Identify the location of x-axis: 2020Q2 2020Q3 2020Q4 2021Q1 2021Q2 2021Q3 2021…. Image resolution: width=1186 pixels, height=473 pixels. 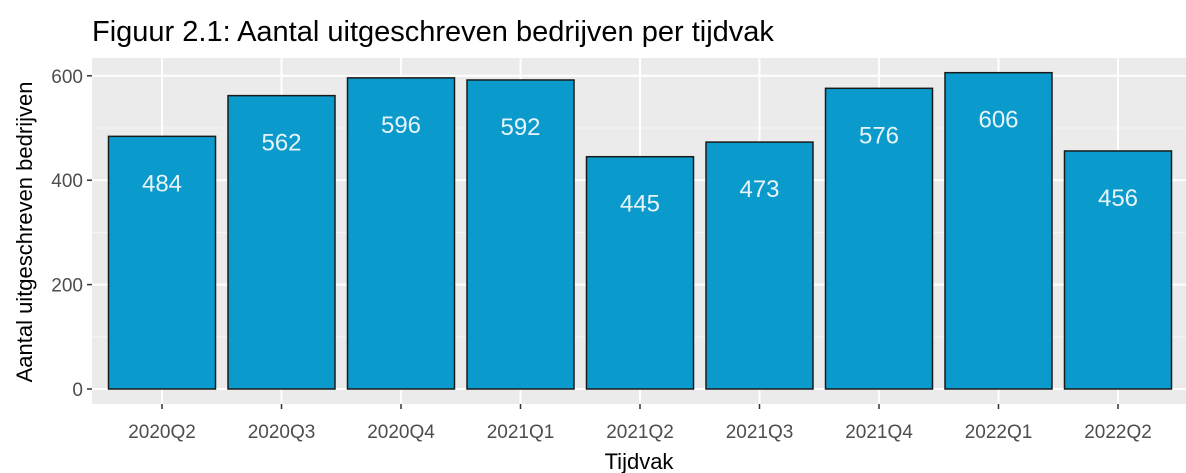
(640, 423).